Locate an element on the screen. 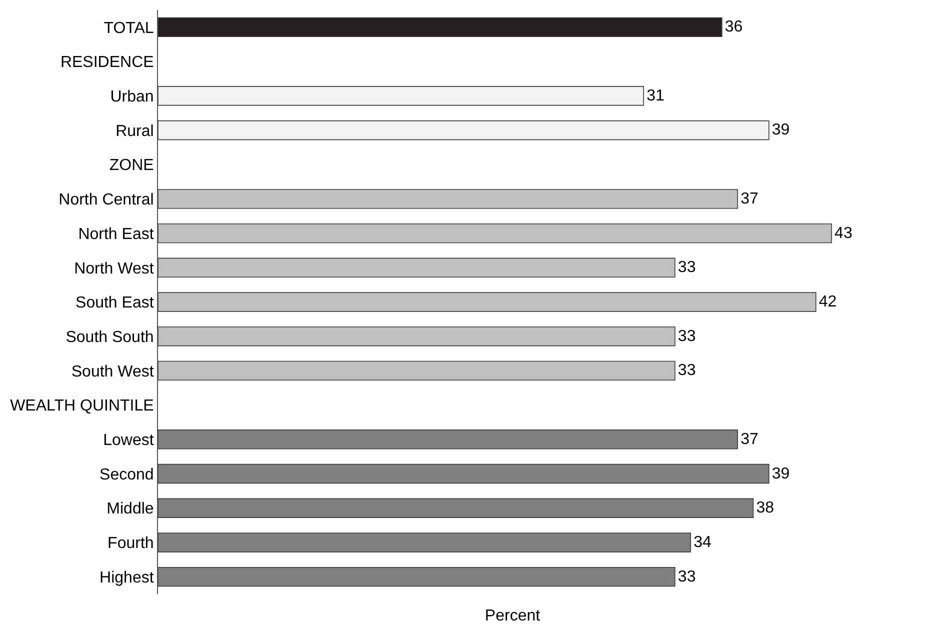  y-tick-label: Fourth is located at coordinates (131, 543).